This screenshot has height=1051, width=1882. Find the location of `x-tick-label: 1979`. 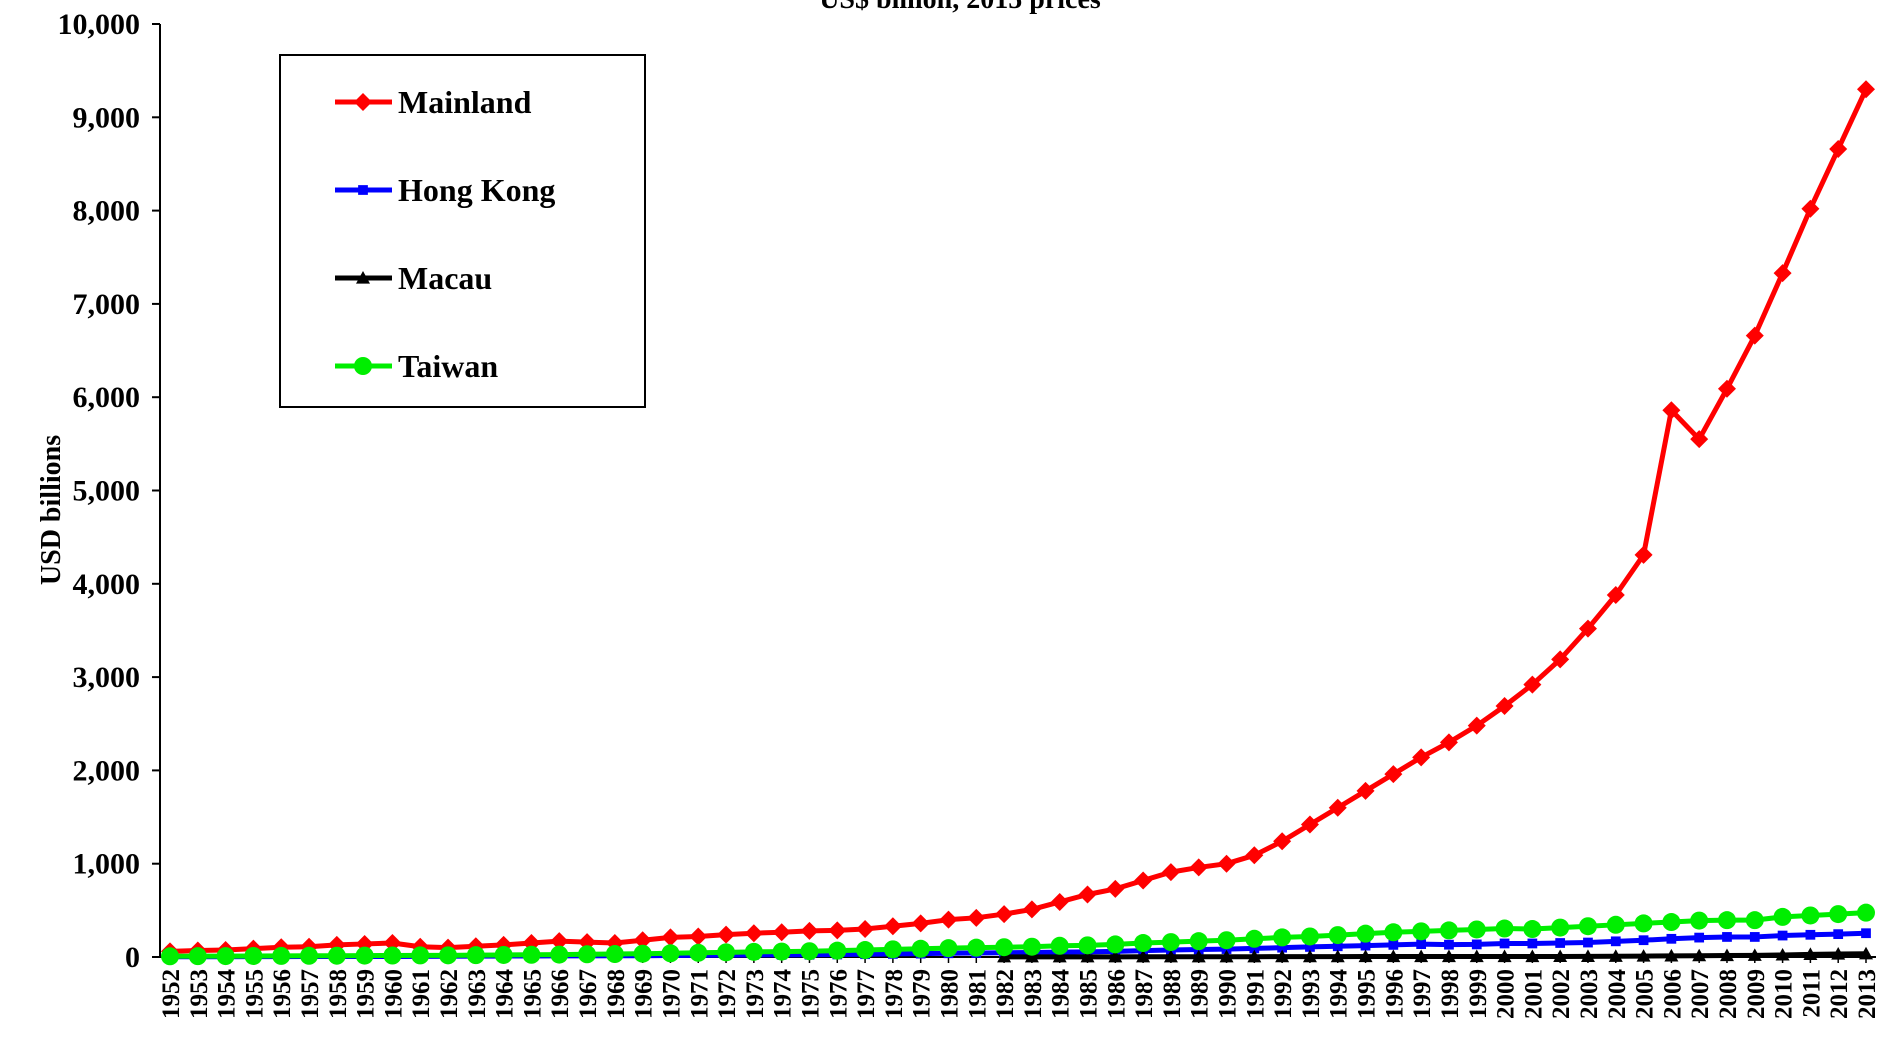

x-tick-label: 1979 is located at coordinates (922, 994).